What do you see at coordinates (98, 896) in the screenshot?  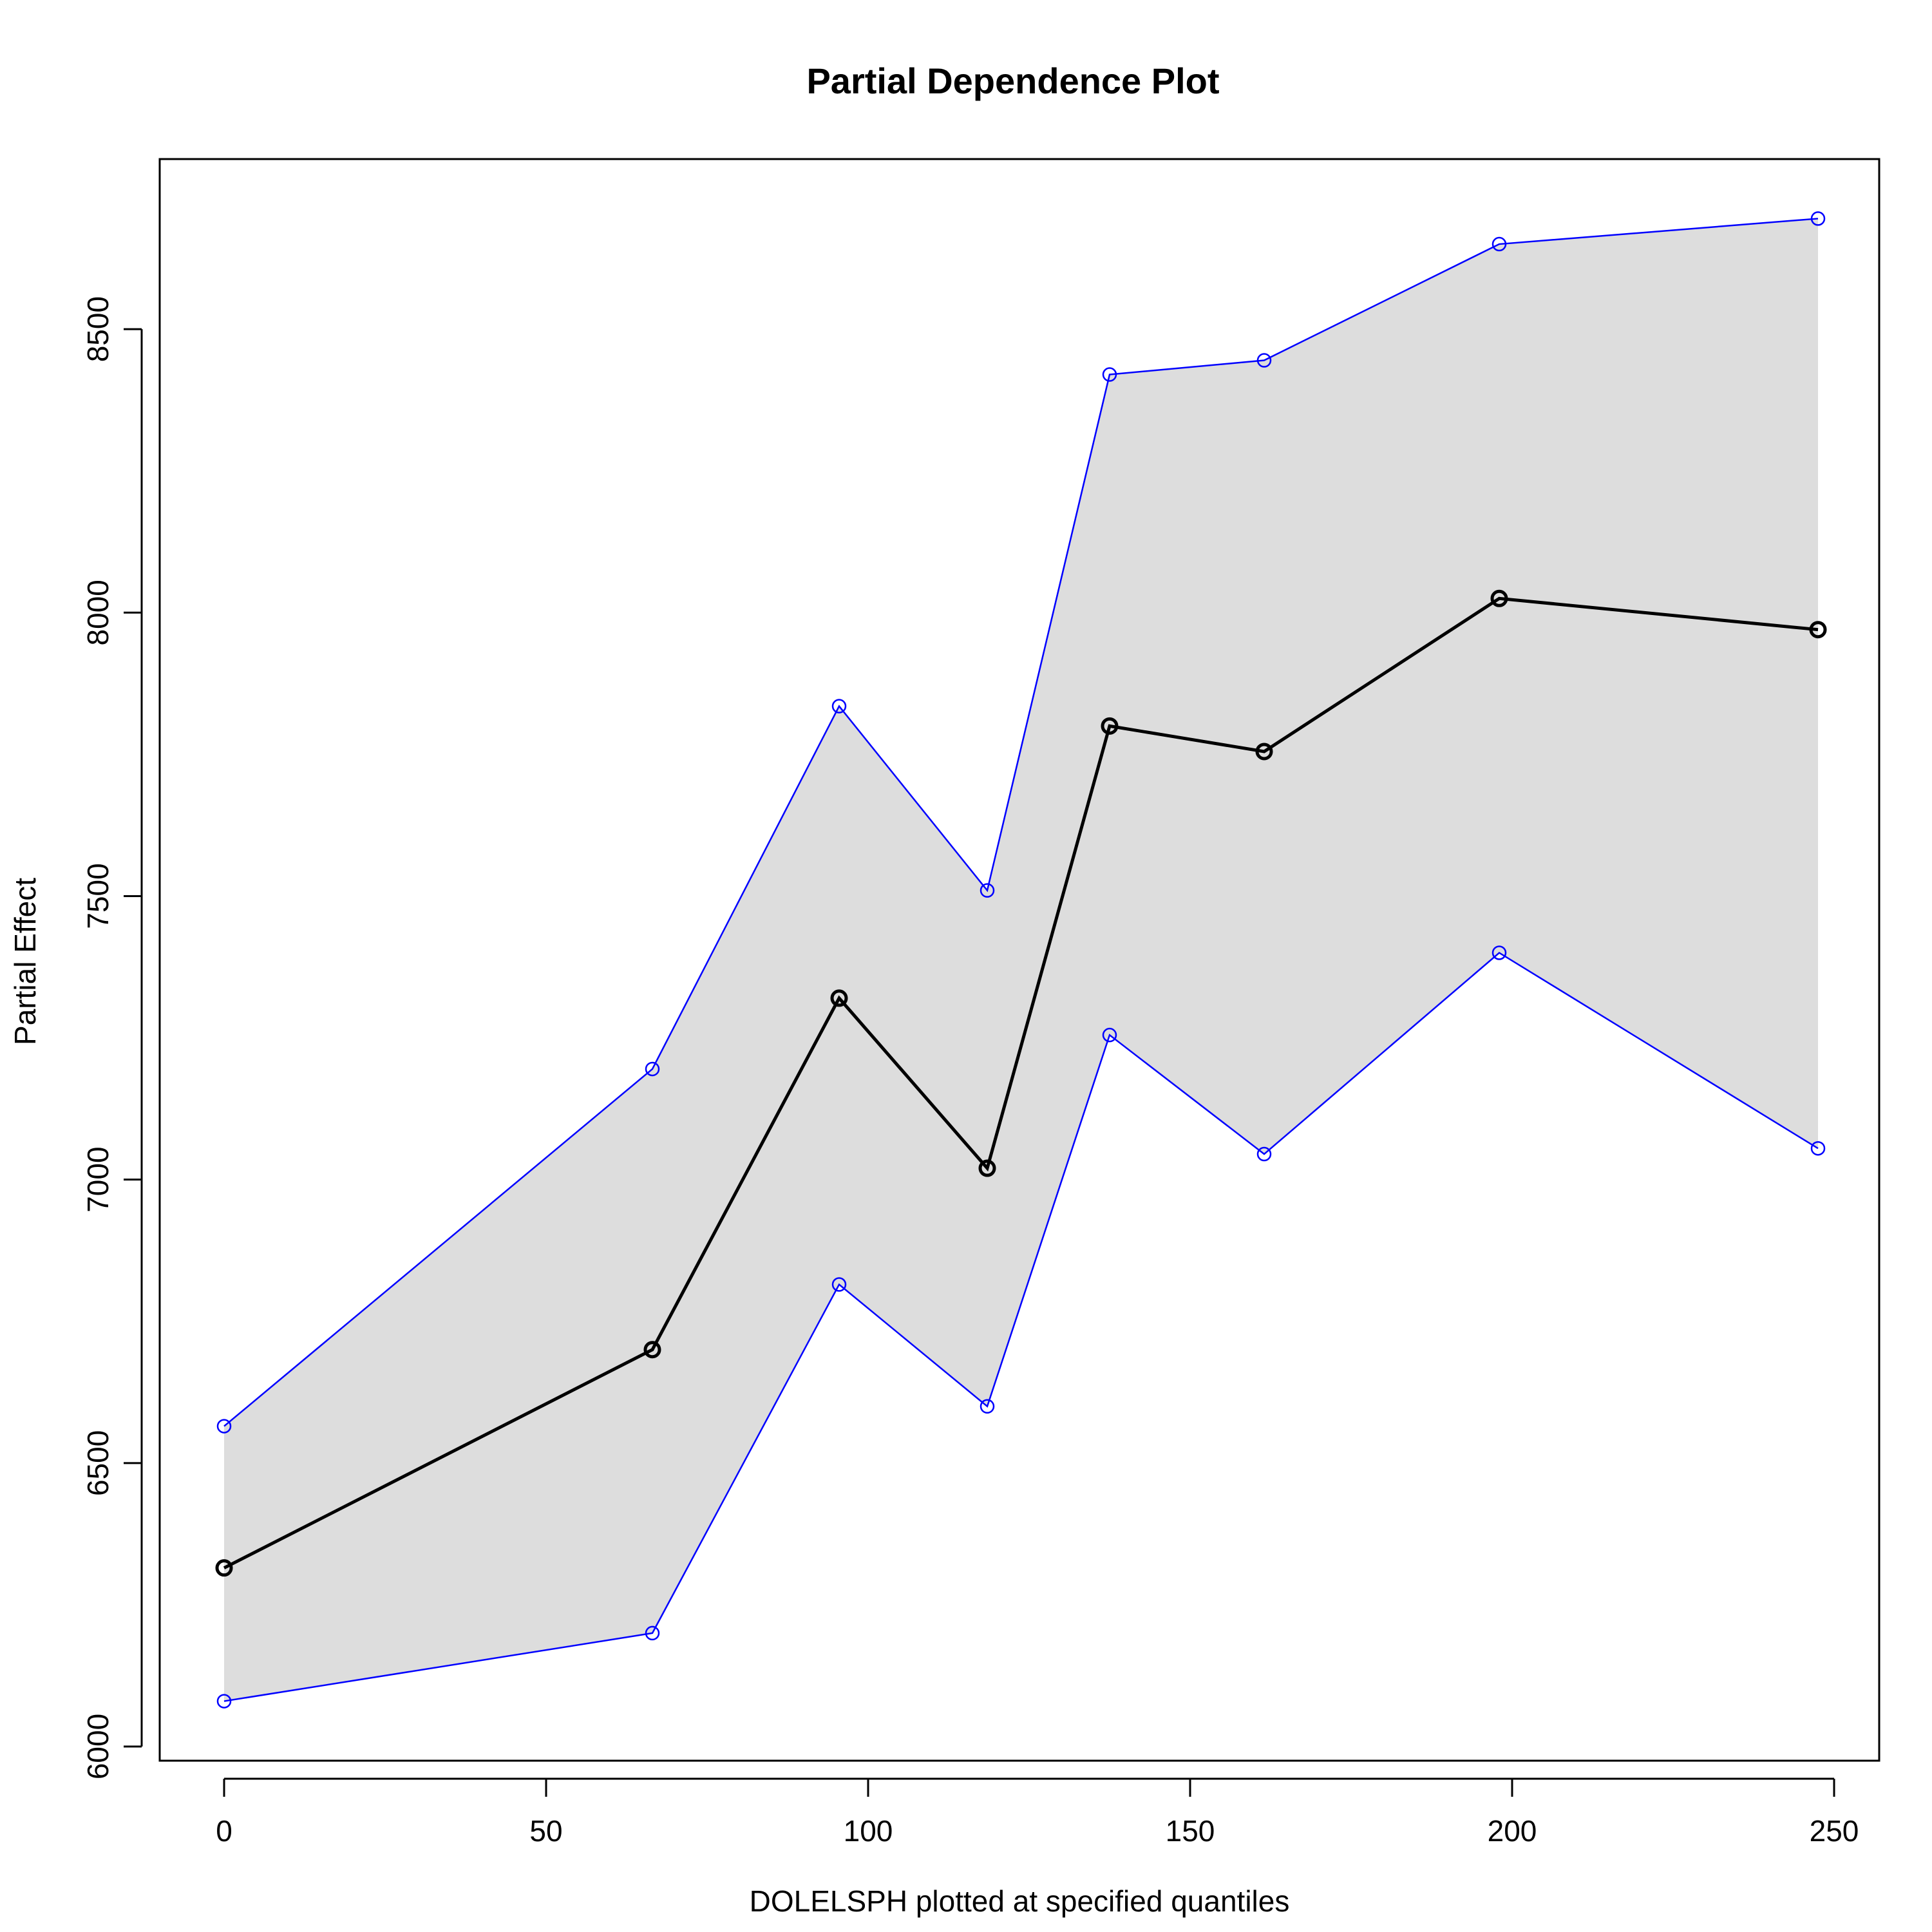 I see `y-tick-label-7500: 7500` at bounding box center [98, 896].